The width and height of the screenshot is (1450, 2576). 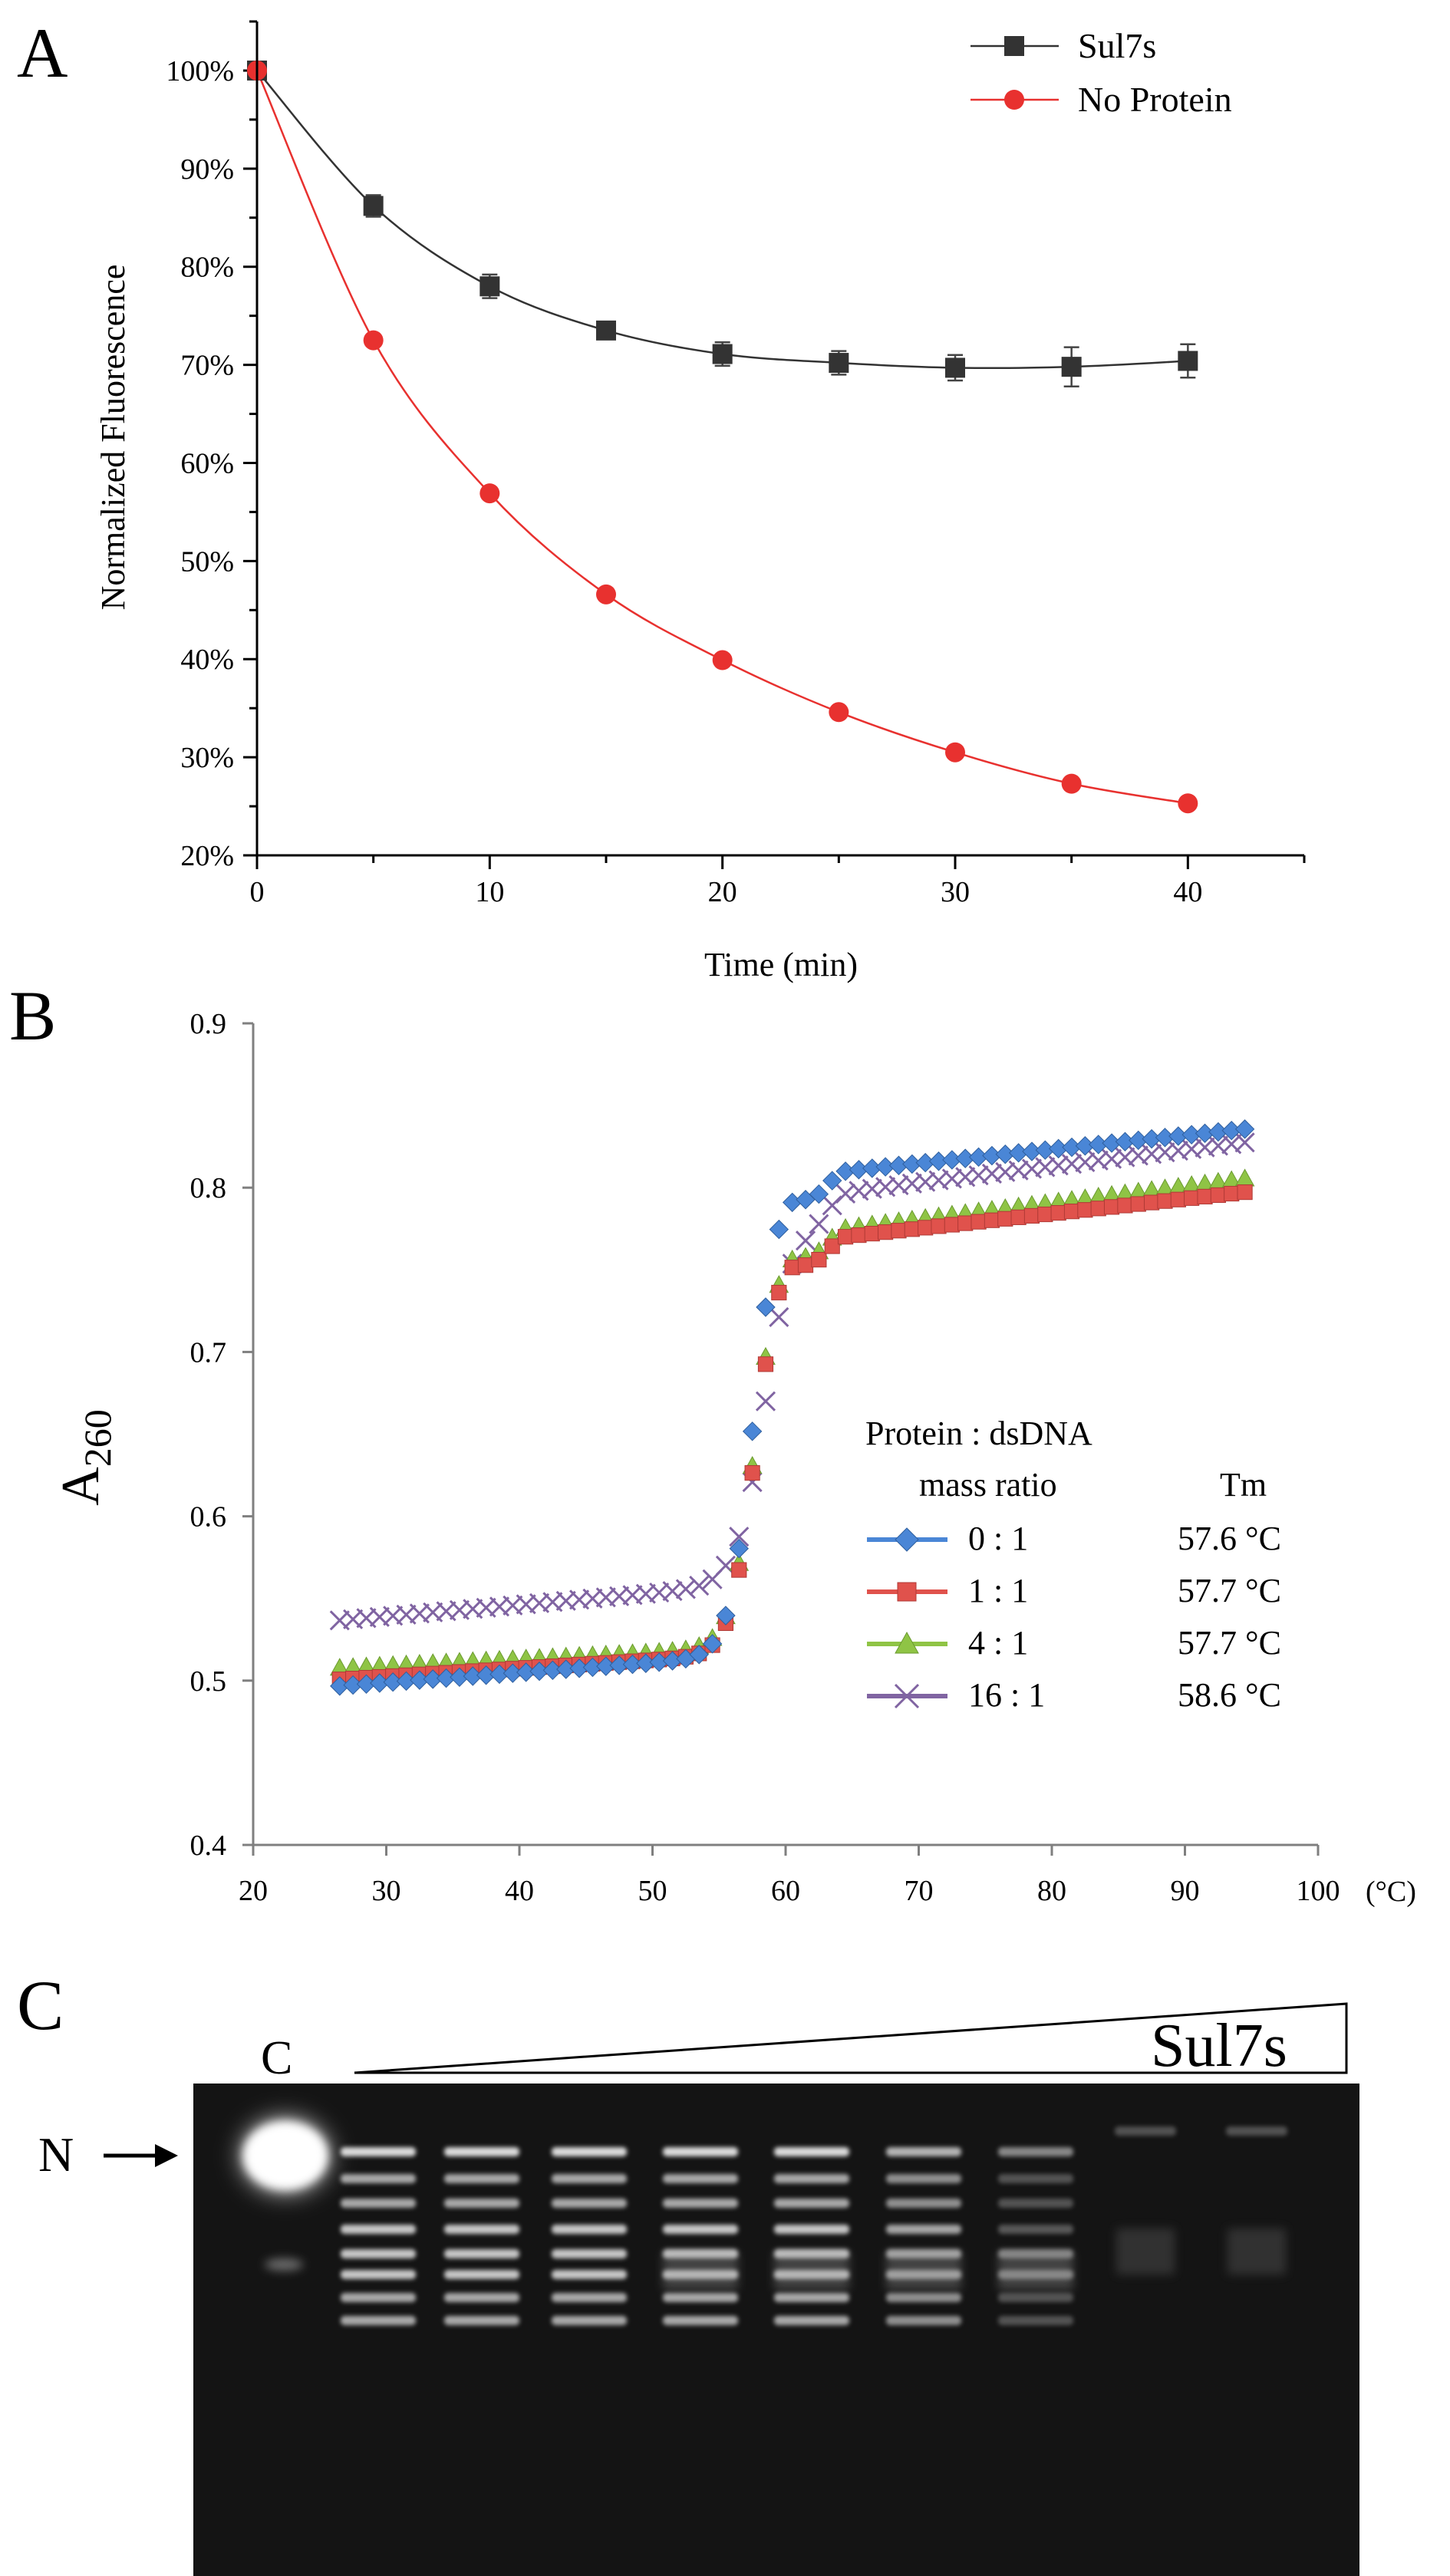 What do you see at coordinates (207, 169) in the screenshot?
I see `chart-a-y-tick-label: 90%` at bounding box center [207, 169].